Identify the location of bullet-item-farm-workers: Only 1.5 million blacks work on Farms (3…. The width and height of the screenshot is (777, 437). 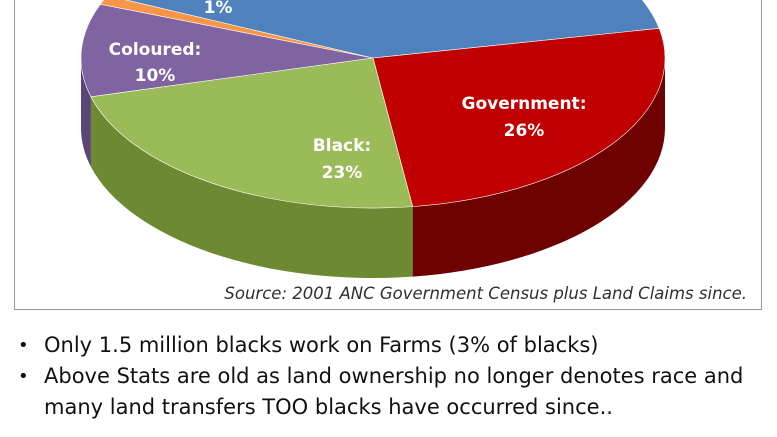
(395, 345).